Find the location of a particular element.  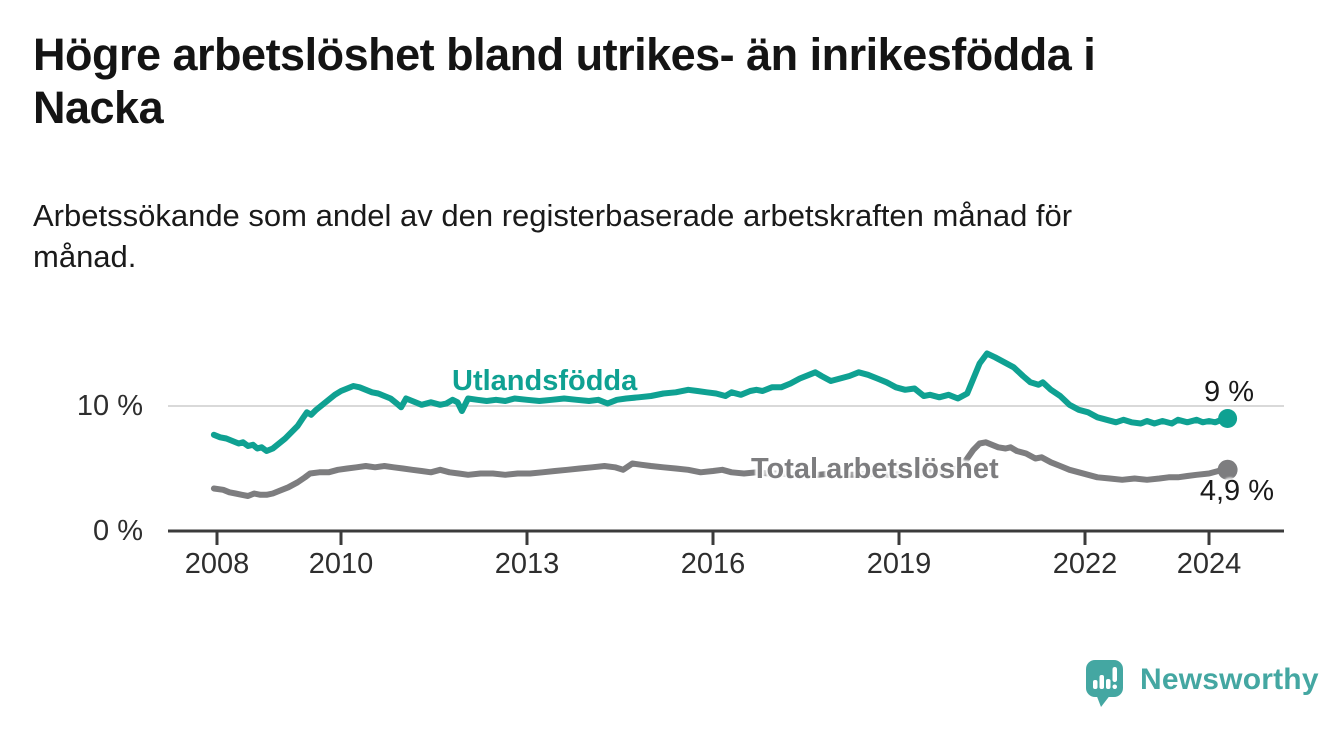

end-value-utlandsfodda: 9 % is located at coordinates (1229, 392).